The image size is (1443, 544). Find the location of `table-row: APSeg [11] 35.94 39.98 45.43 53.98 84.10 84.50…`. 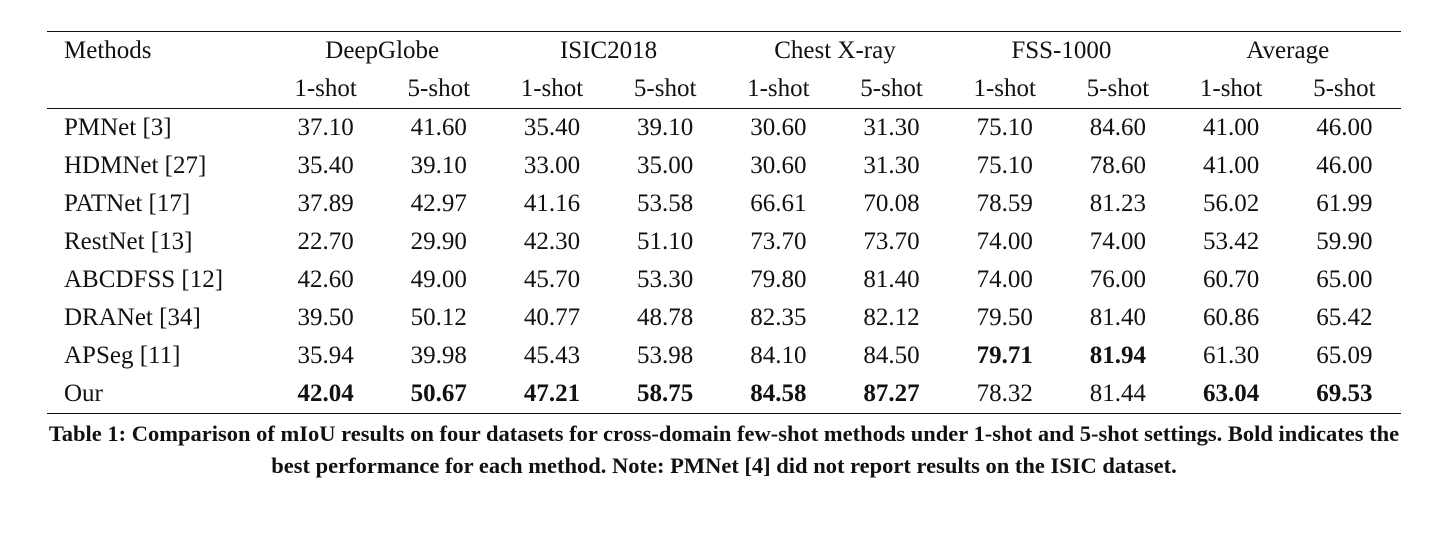

table-row: APSeg [11] 35.94 39.98 45.43 53.98 84.10 84.50… is located at coordinates (724, 356).